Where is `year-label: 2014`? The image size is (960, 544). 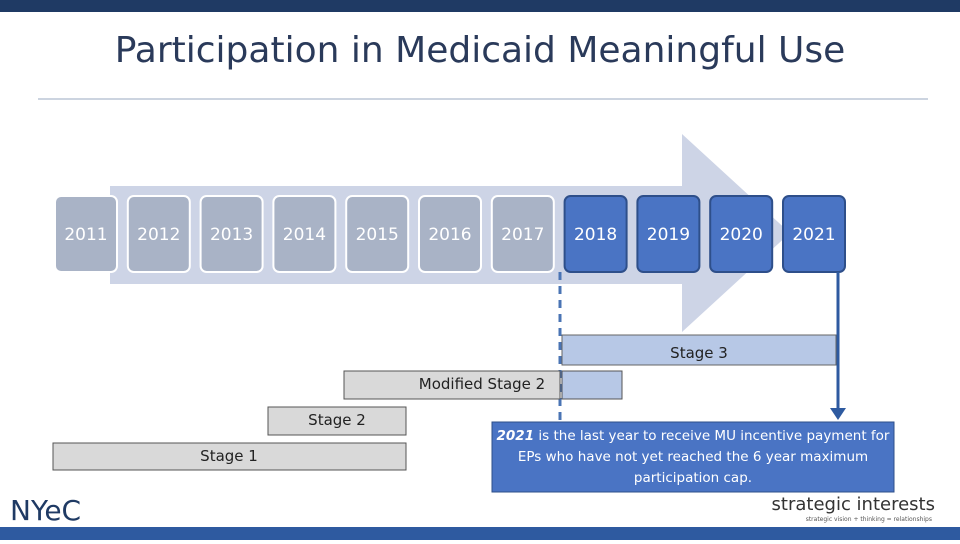 year-label: 2014 is located at coordinates (304, 235).